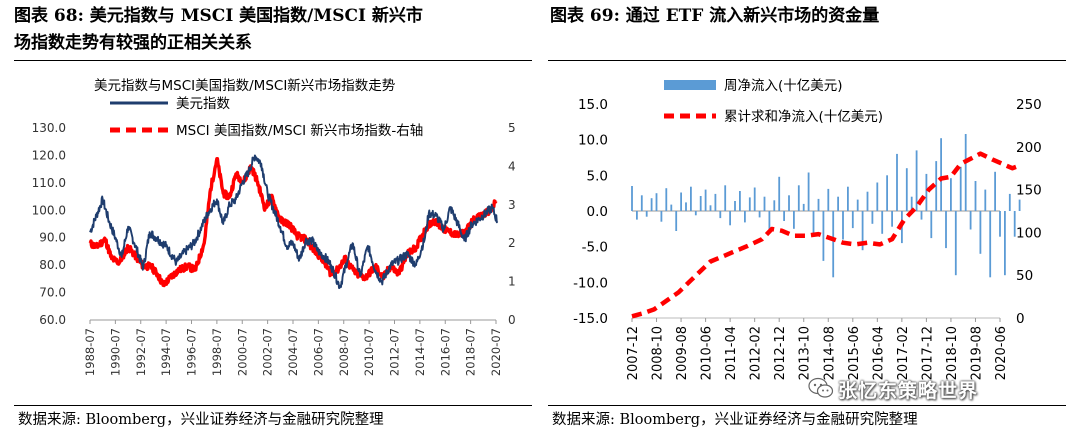  What do you see at coordinates (821, 387) in the screenshot?
I see `wechat-icon` at bounding box center [821, 387].